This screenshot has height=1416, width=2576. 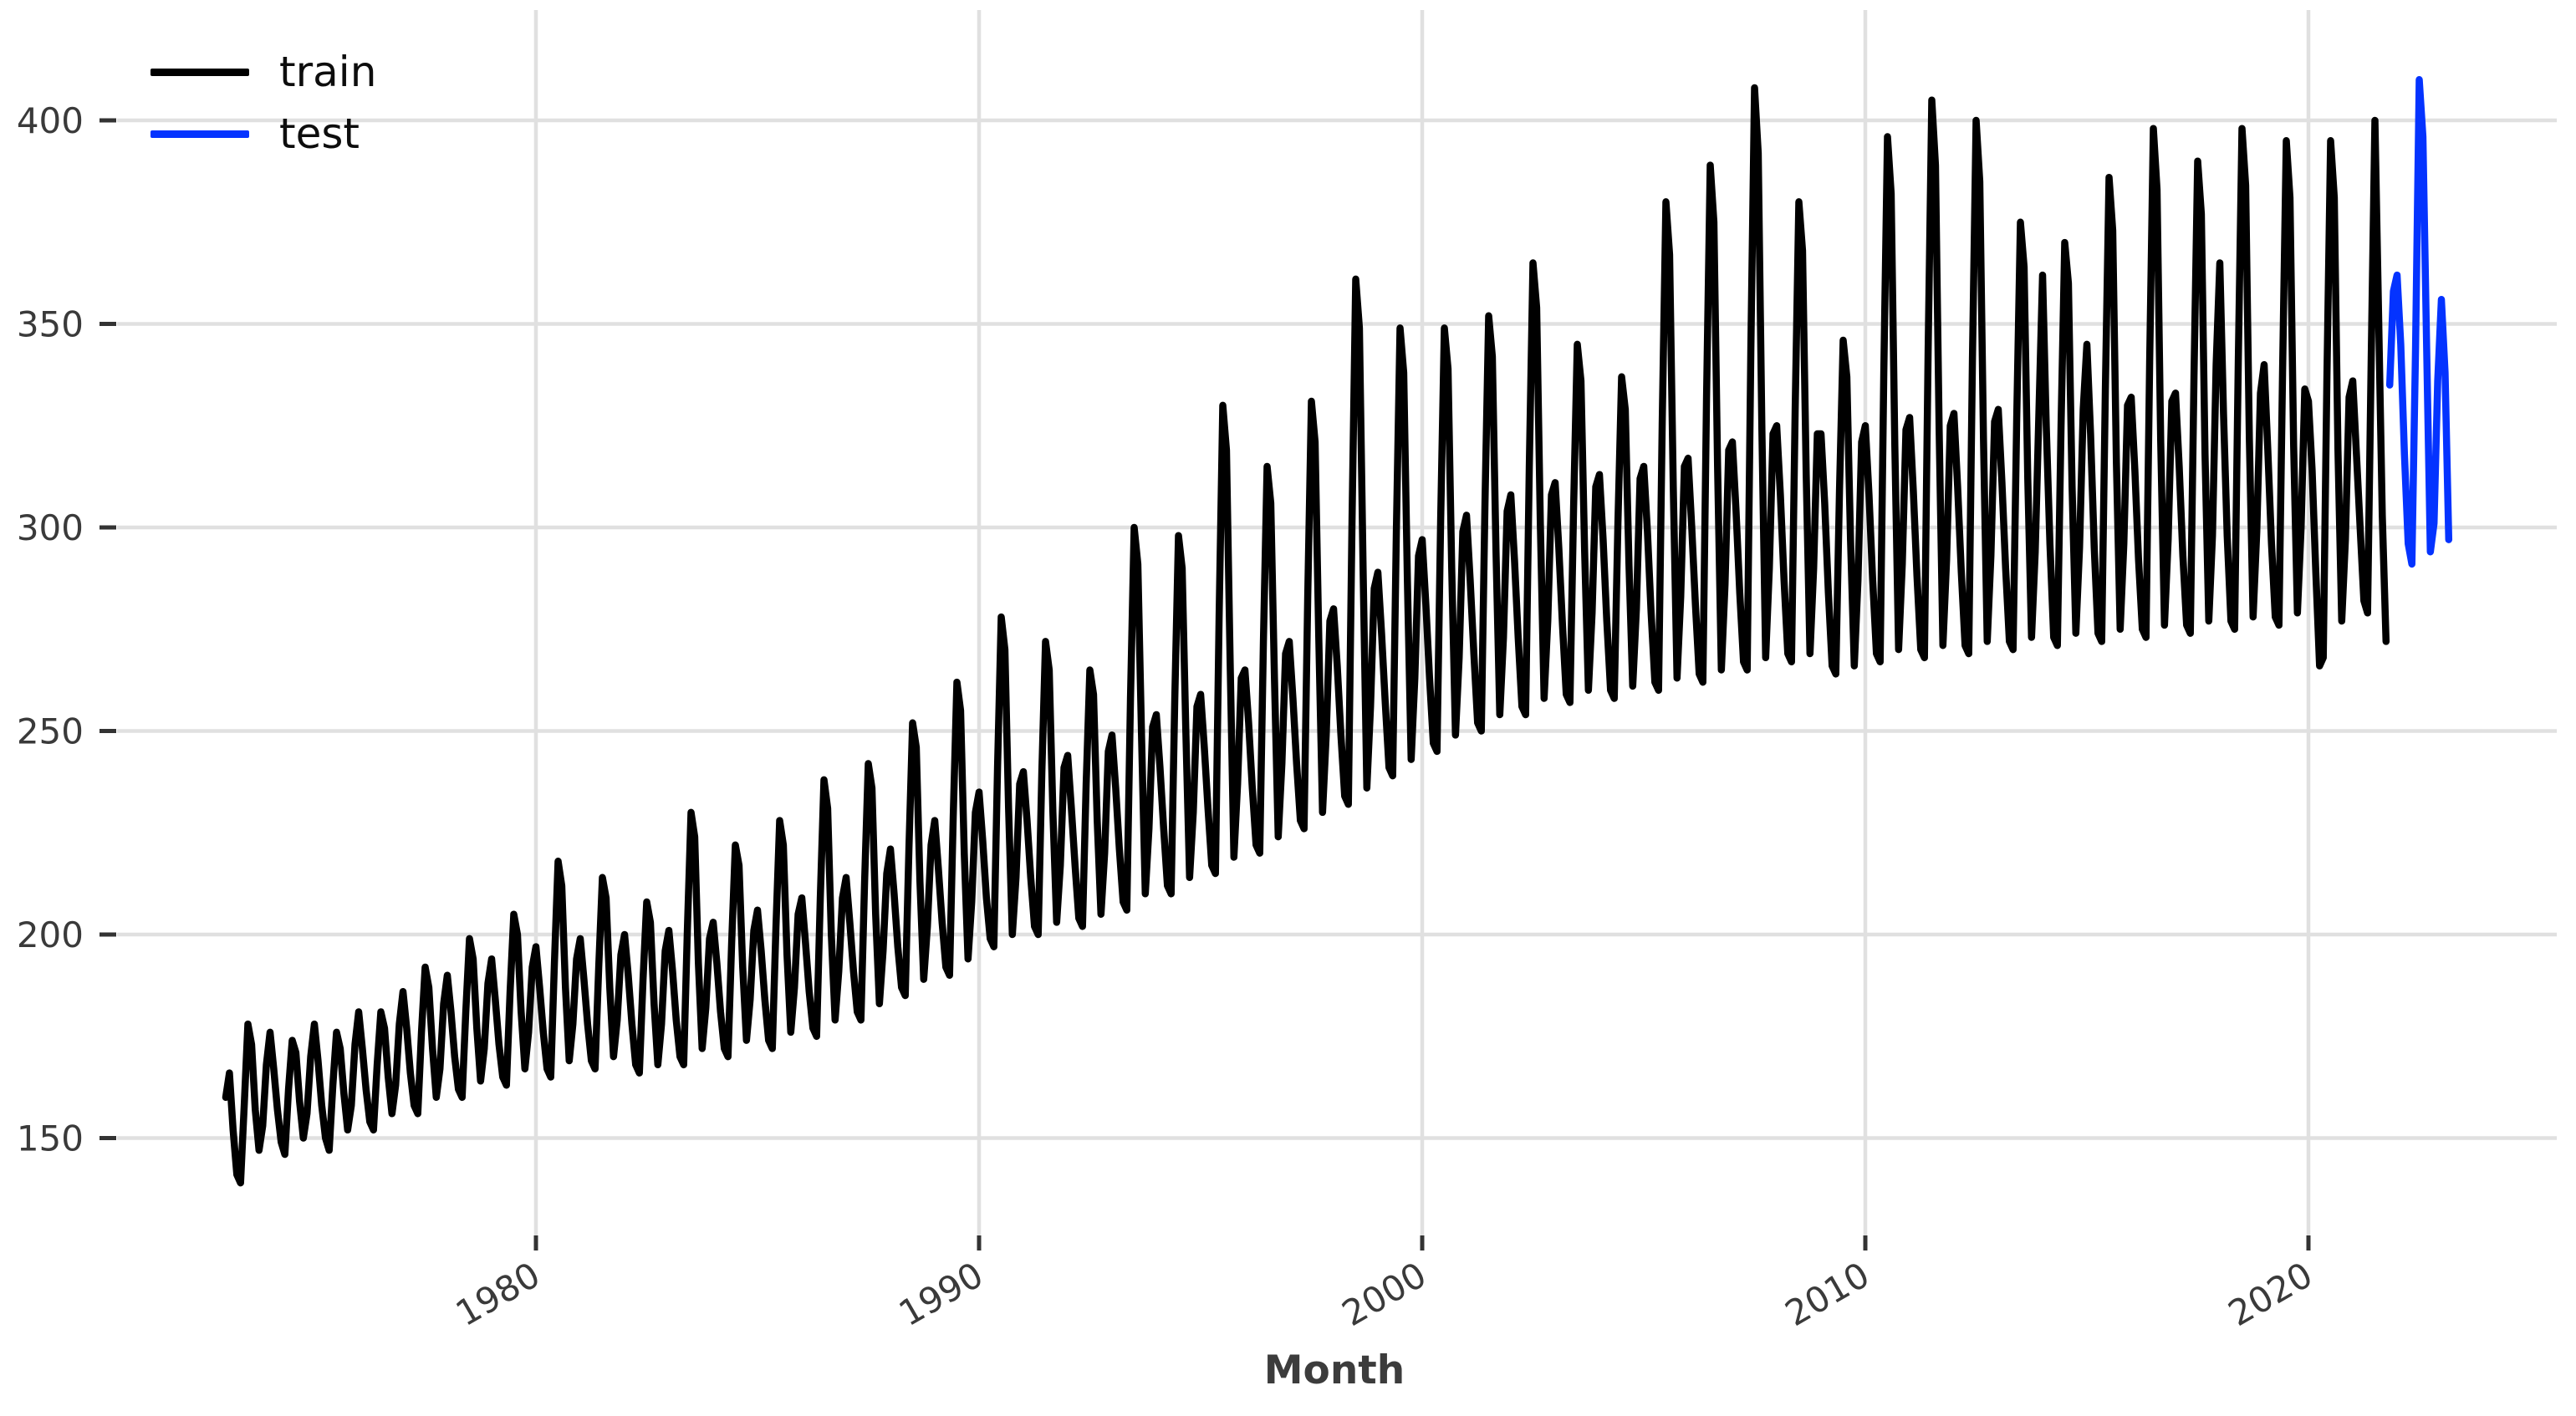 What do you see at coordinates (51, 934) in the screenshot?
I see `y-tick-label: 200` at bounding box center [51, 934].